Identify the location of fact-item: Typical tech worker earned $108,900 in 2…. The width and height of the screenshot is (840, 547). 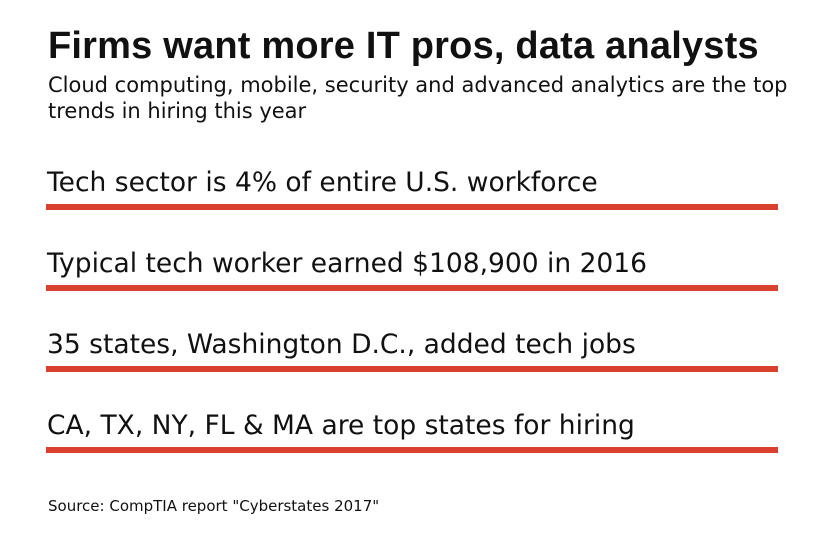
(412, 268).